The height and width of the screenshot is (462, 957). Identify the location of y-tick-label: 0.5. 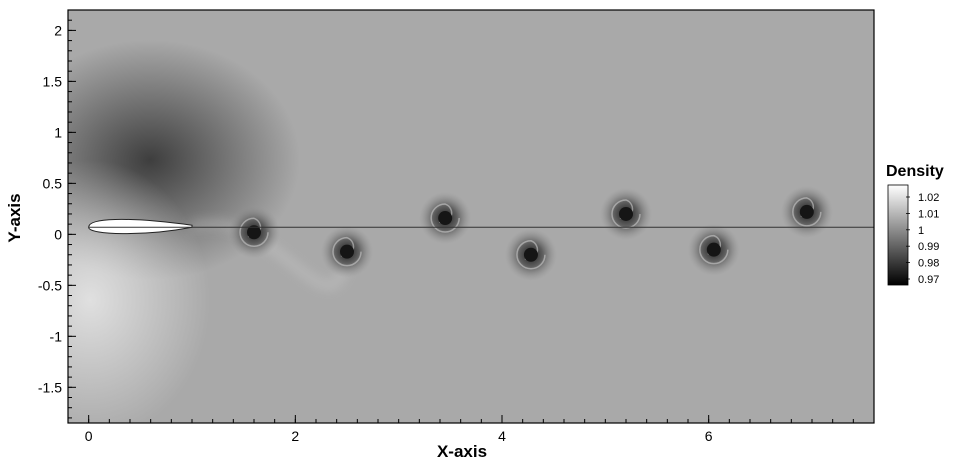
(53, 183).